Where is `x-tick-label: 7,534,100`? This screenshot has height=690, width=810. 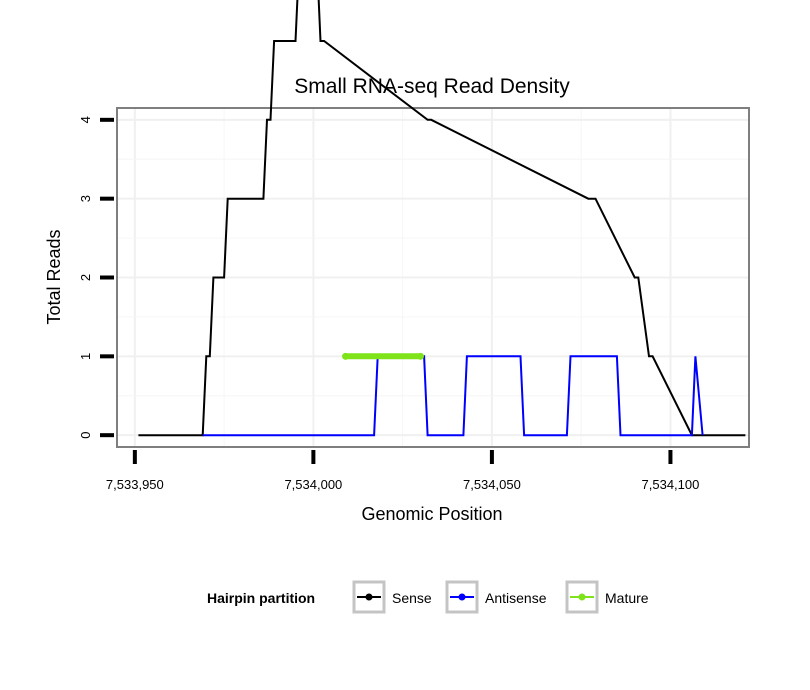 x-tick-label: 7,534,100 is located at coordinates (671, 484).